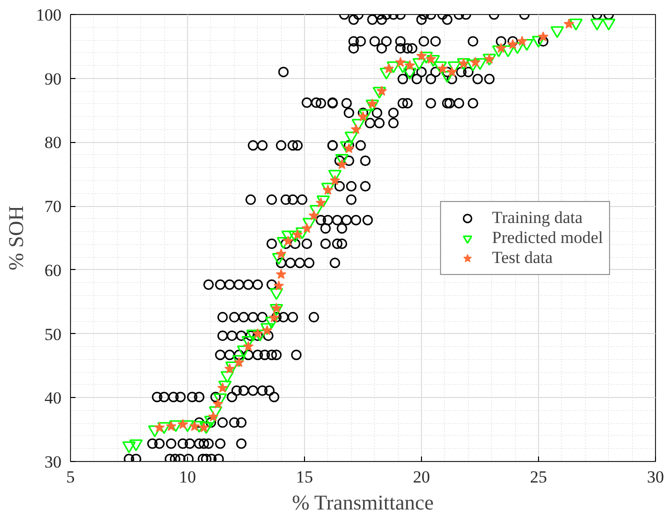 The image size is (667, 521). Describe the element at coordinates (70, 477) in the screenshot. I see `x-tick-label: 5` at that location.